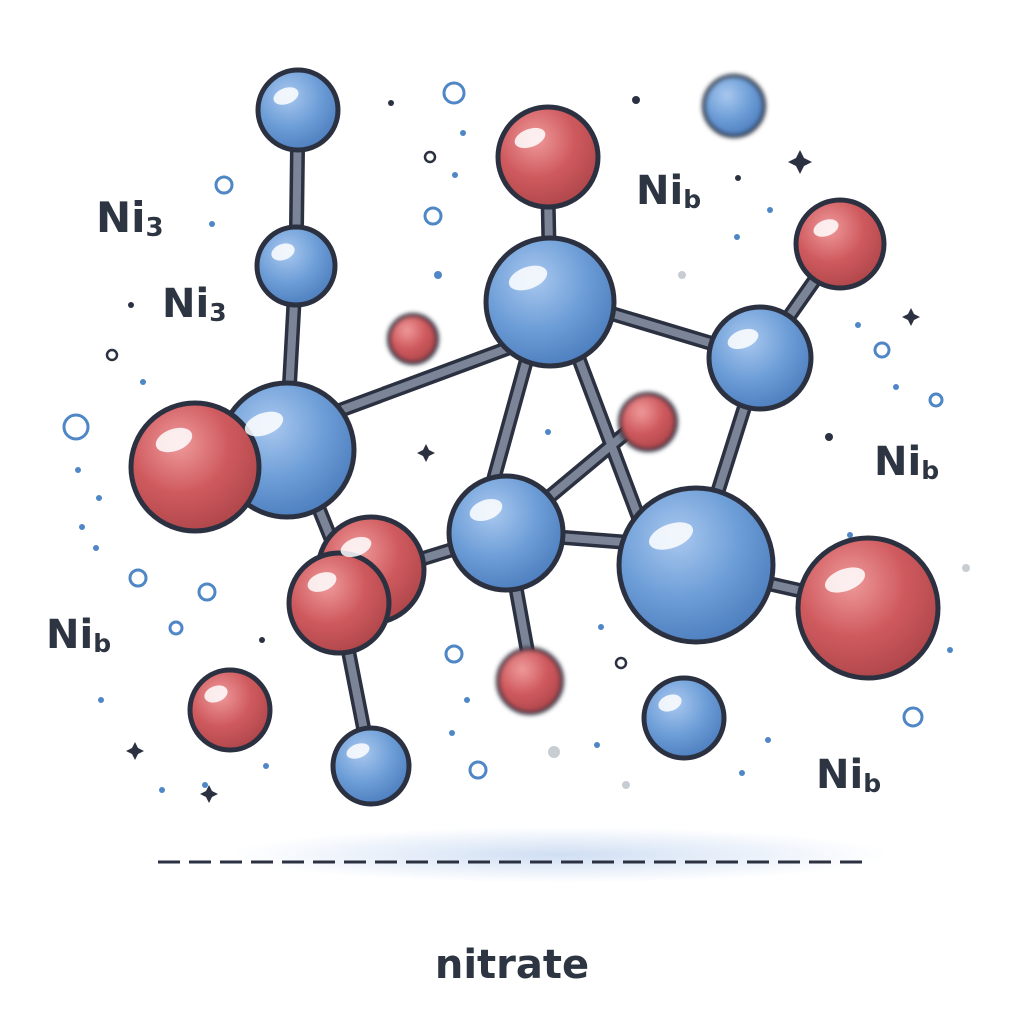  I want to click on atom-blue-bottom, so click(371, 766).